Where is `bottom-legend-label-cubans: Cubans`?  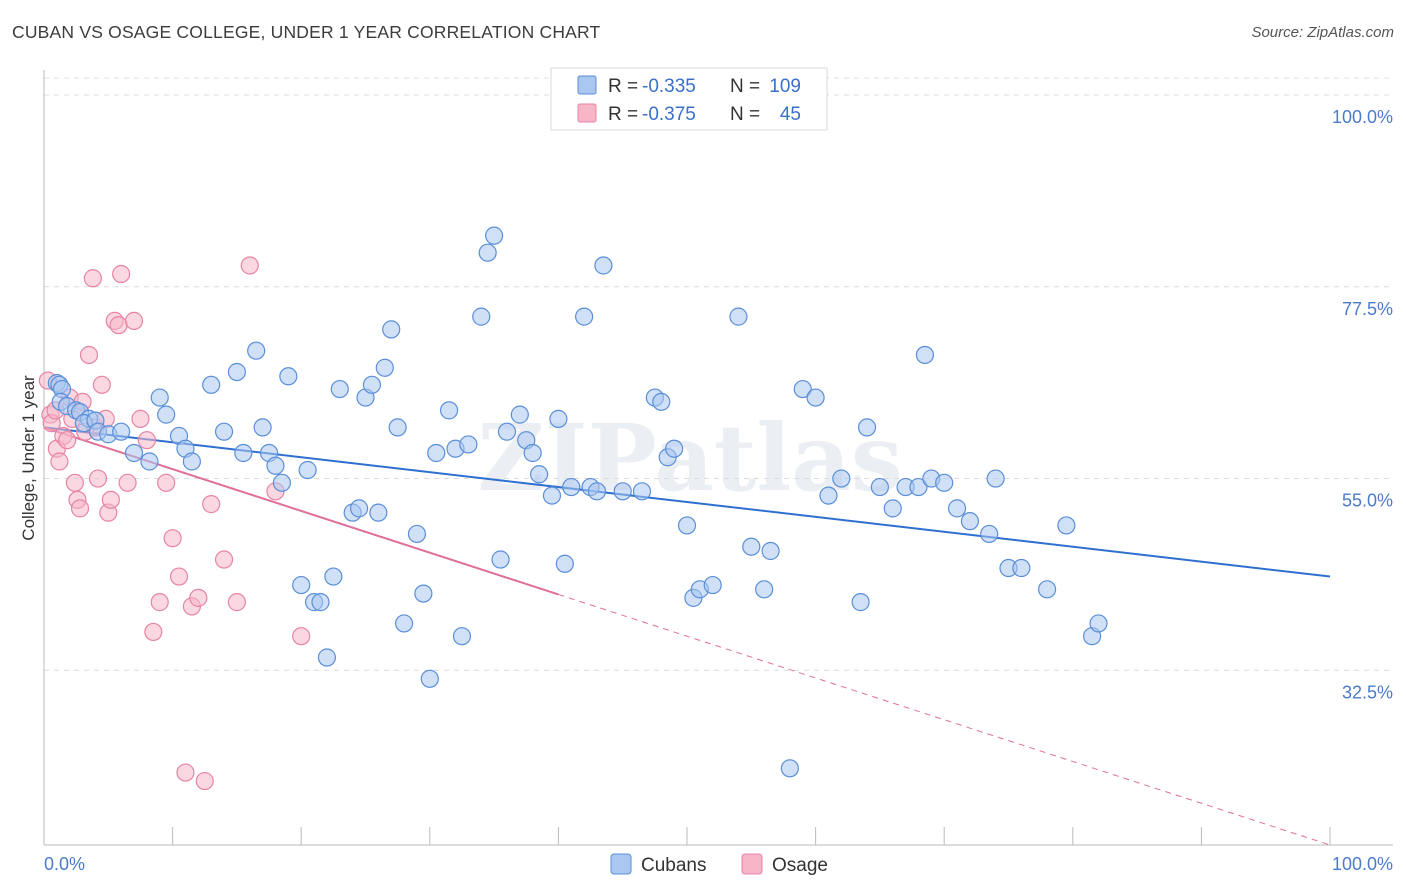
bottom-legend-label-cubans: Cubans is located at coordinates (674, 865).